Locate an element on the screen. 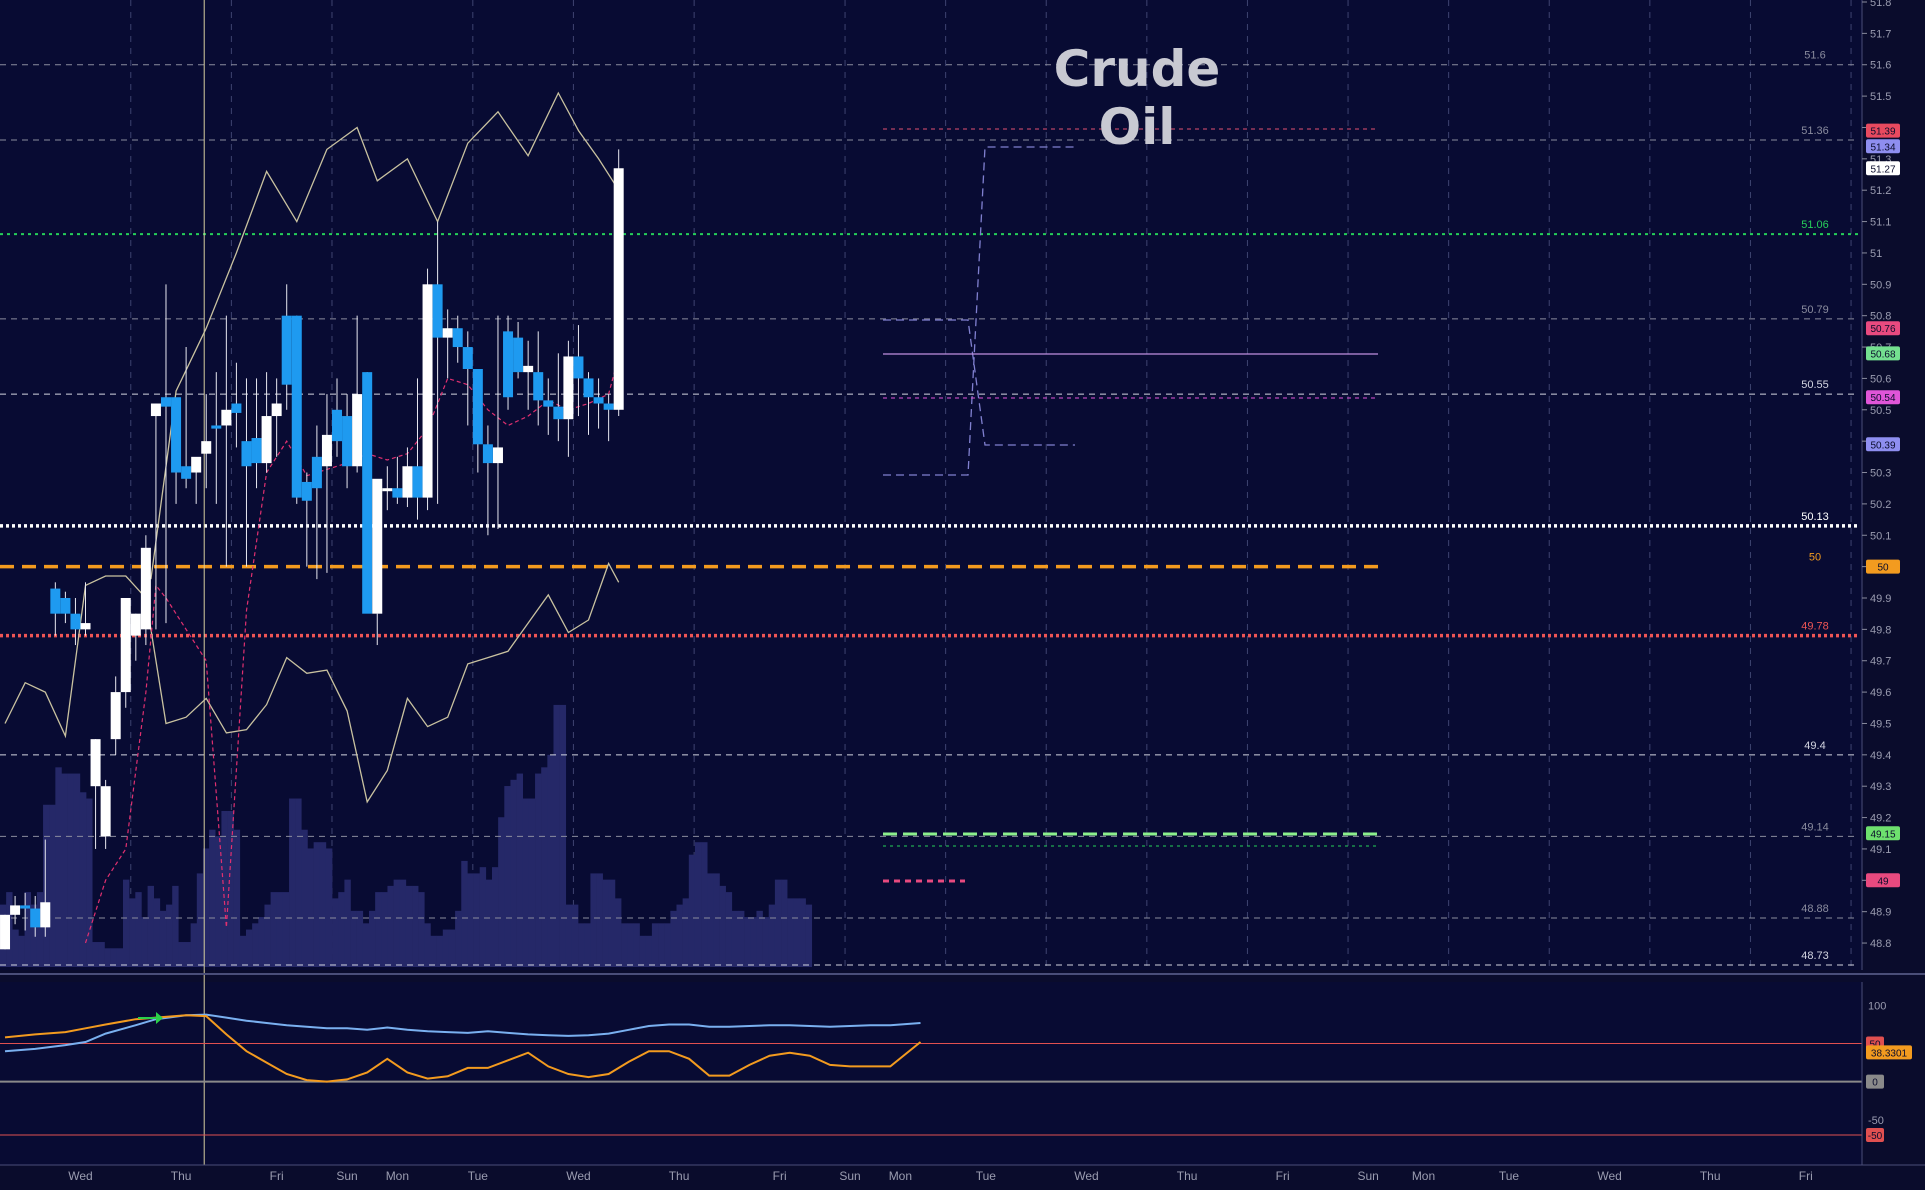 The image size is (1925, 1190). time-axis-label: Thu is located at coordinates (1710, 1176).